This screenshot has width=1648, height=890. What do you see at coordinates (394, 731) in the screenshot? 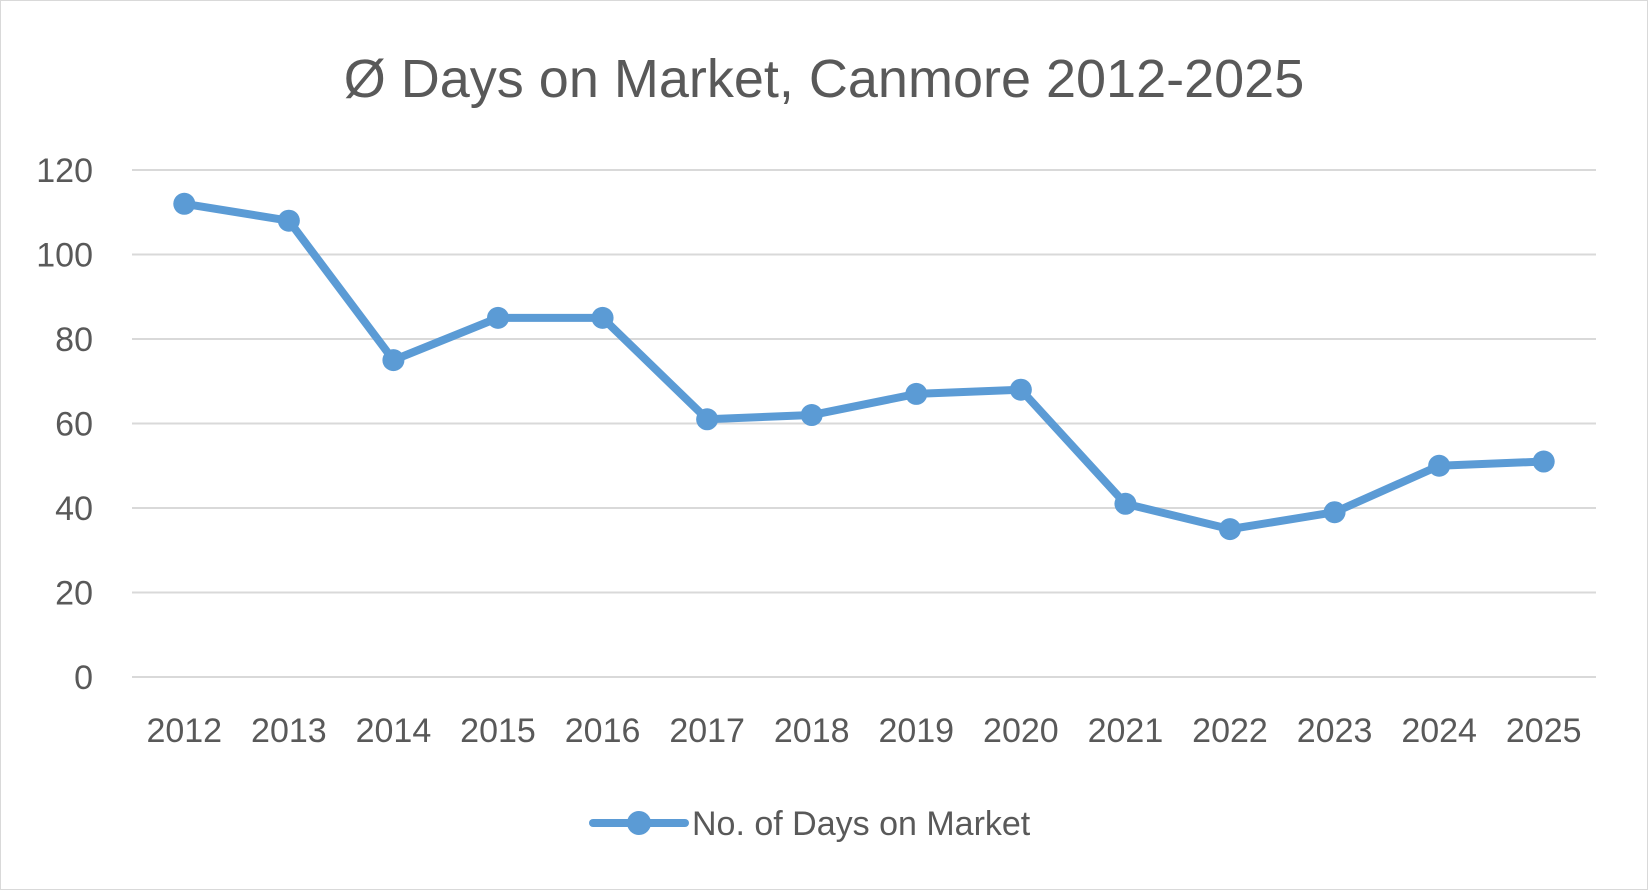
I see `x-tick-label: 2014` at bounding box center [394, 731].